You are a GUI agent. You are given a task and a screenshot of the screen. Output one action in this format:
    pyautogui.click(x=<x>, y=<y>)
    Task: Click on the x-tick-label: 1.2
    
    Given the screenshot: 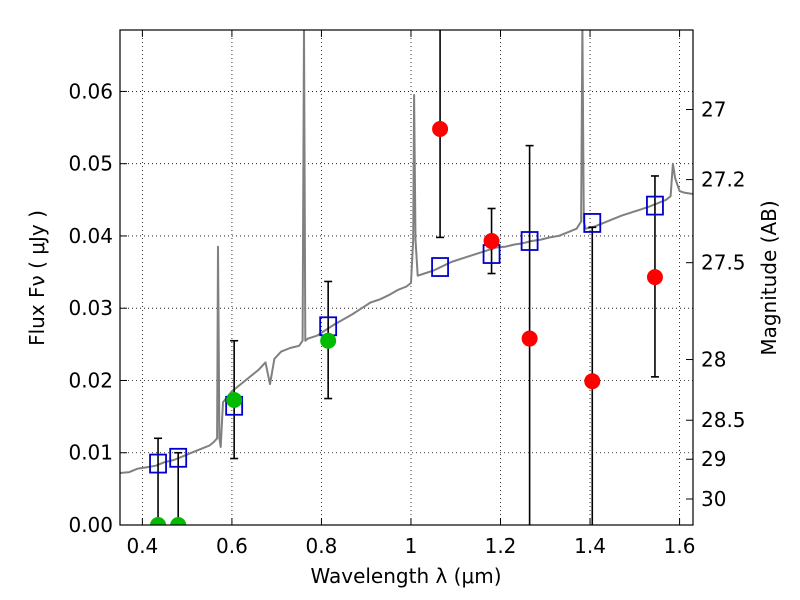 What is the action you would take?
    pyautogui.click(x=501, y=546)
    